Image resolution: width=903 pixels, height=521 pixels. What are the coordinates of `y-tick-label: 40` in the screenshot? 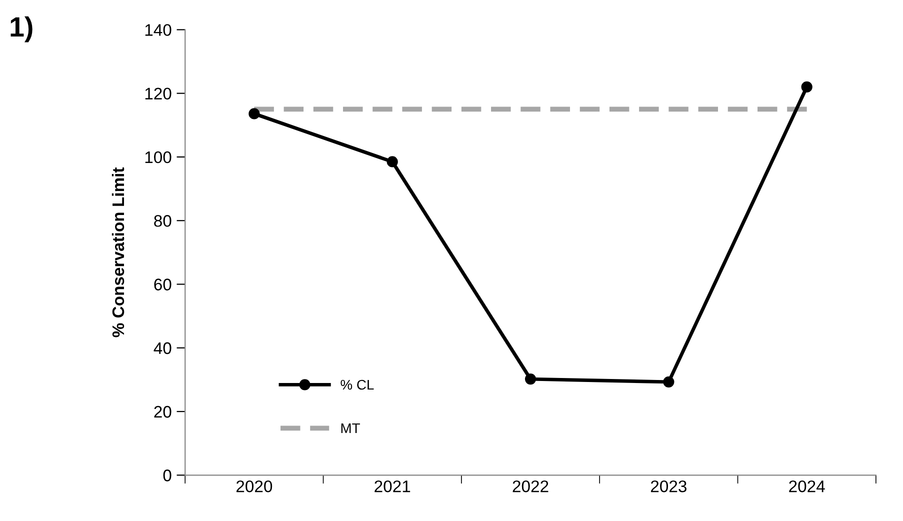 It's located at (163, 348).